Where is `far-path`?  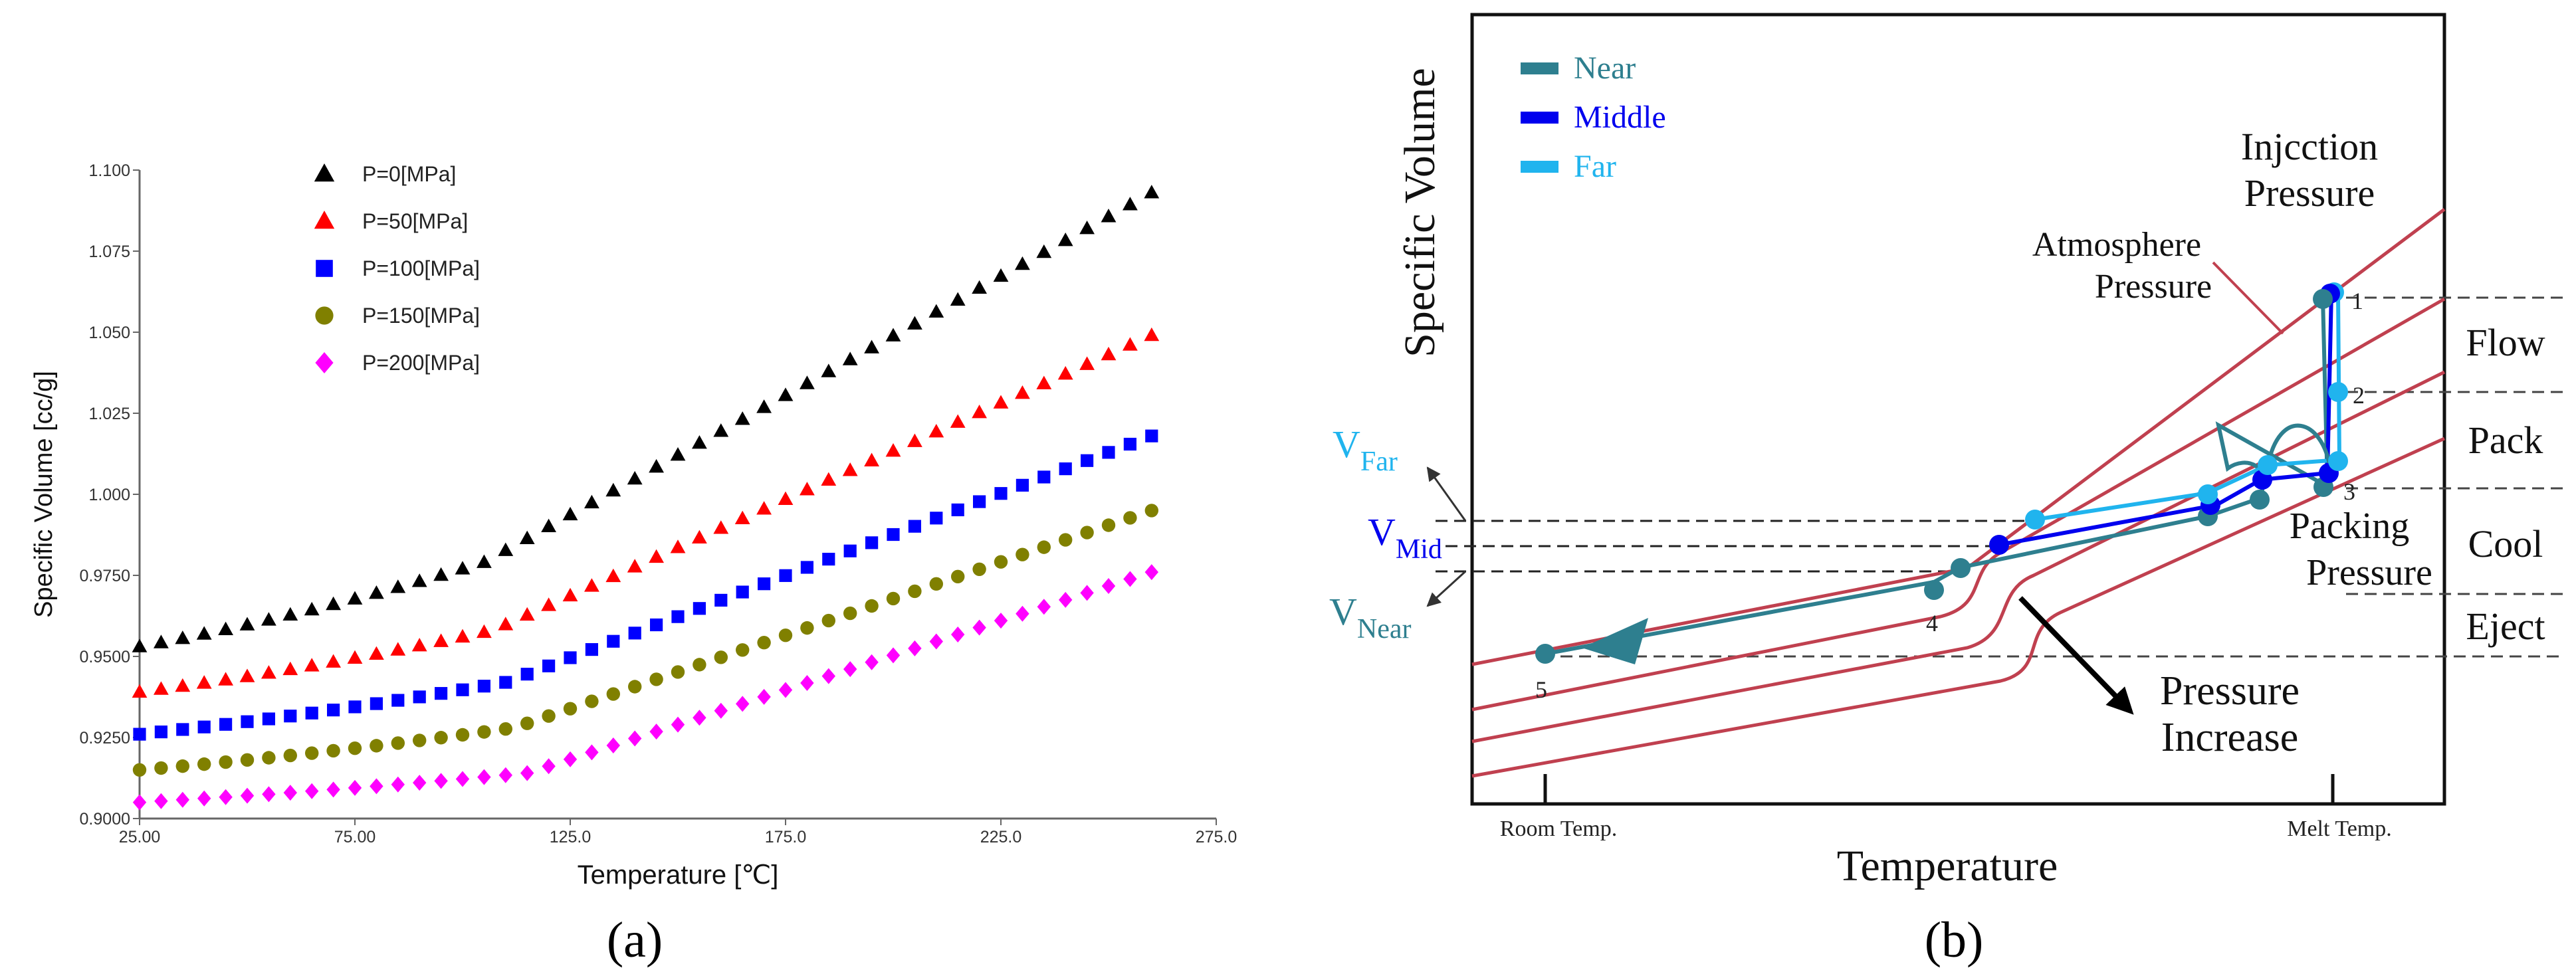 far-path is located at coordinates (2188, 407).